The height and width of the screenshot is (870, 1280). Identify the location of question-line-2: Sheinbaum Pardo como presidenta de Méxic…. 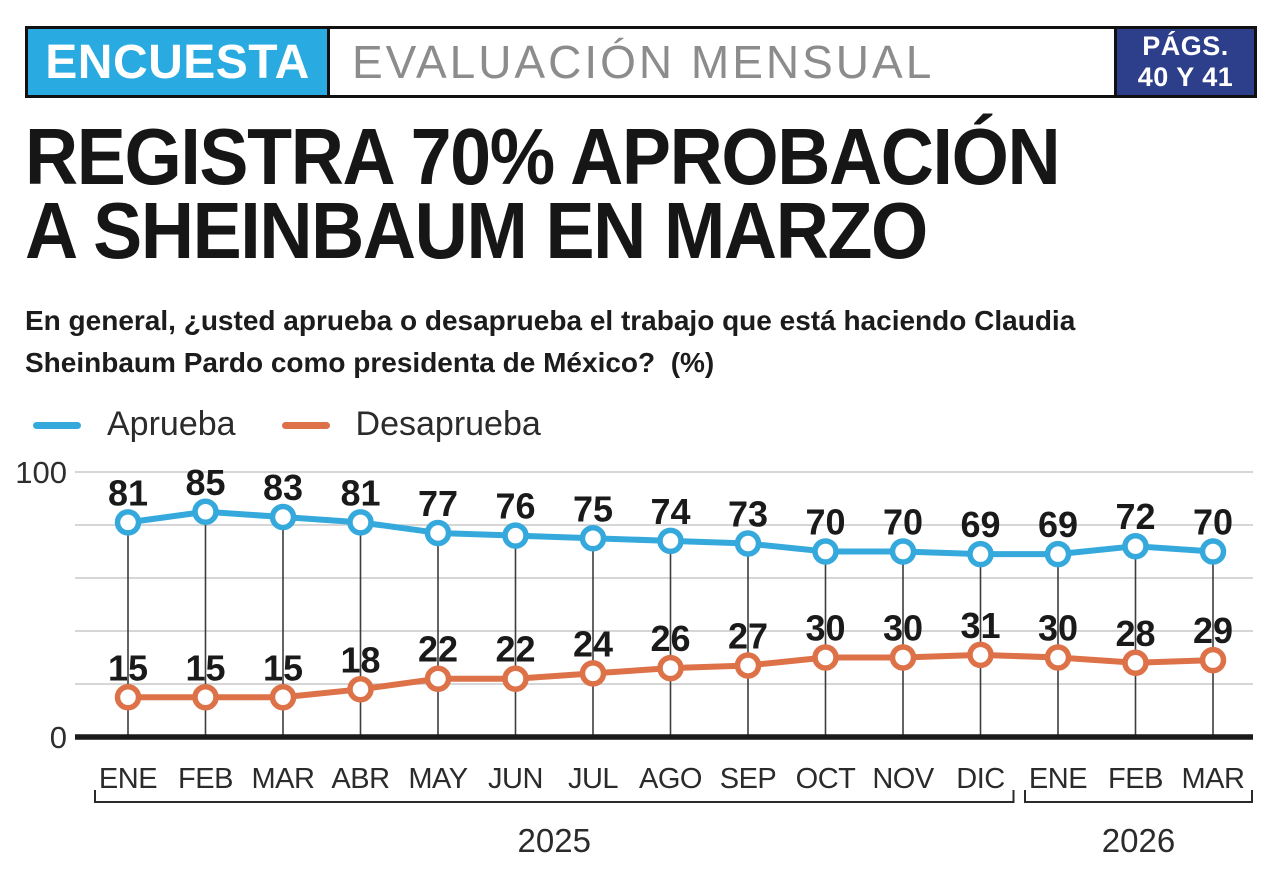
(370, 362).